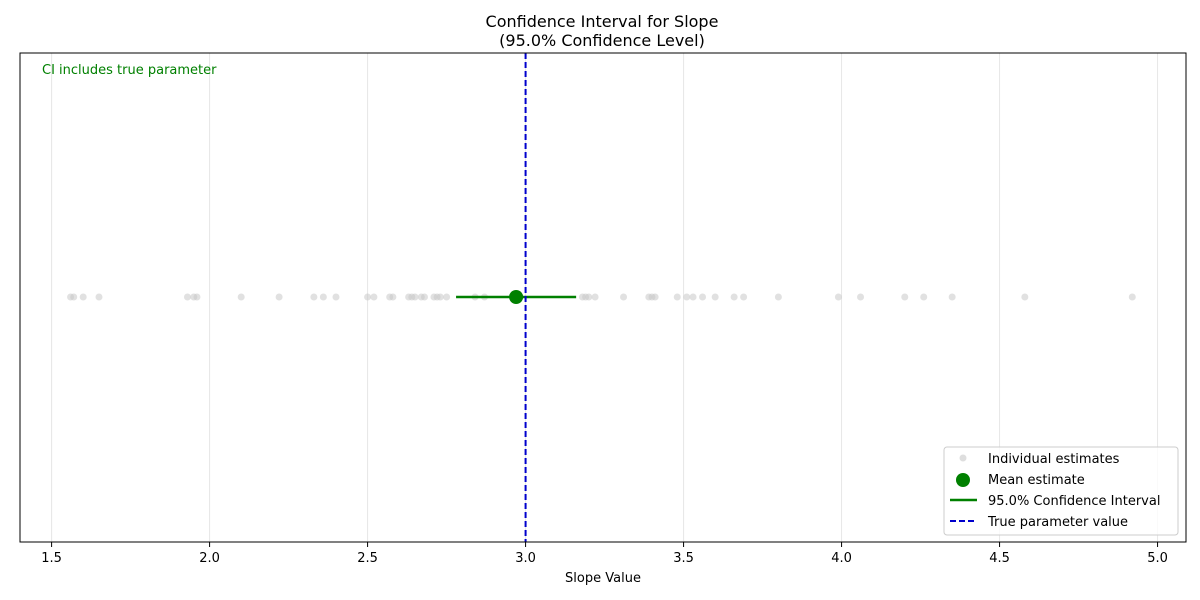  What do you see at coordinates (1057, 522) in the screenshot?
I see `legend-label-true: True parameter value` at bounding box center [1057, 522].